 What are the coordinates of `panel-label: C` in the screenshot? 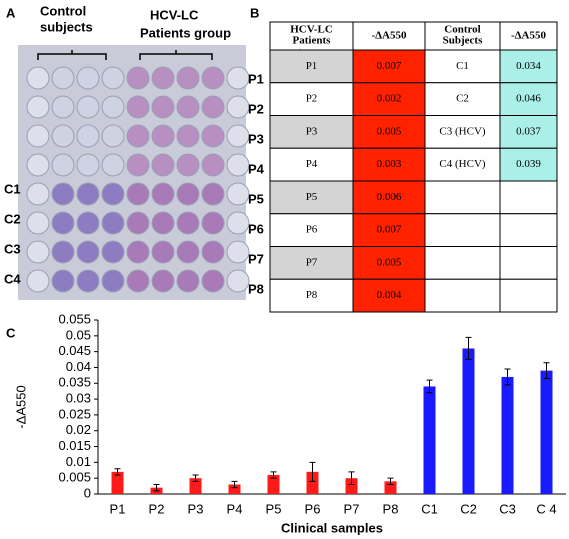 It's located at (11, 332).